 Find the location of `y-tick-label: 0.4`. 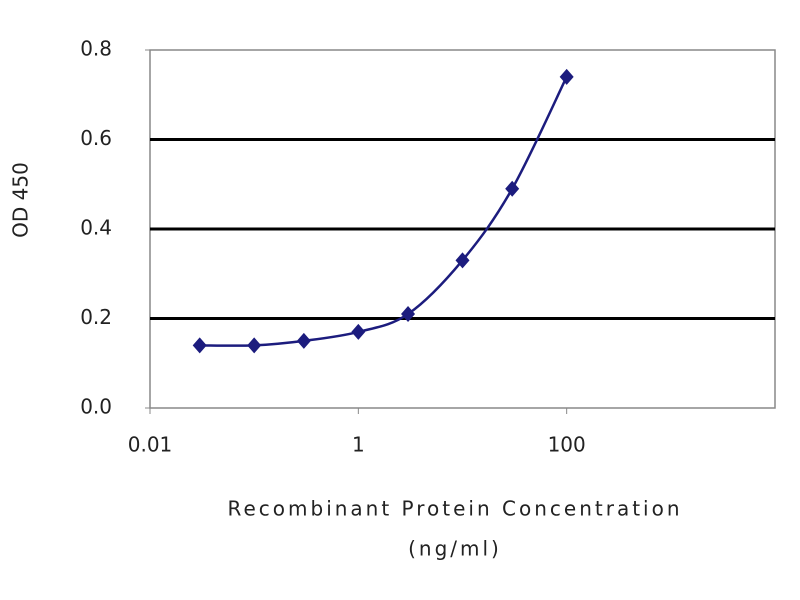

y-tick-label: 0.4 is located at coordinates (96, 228).